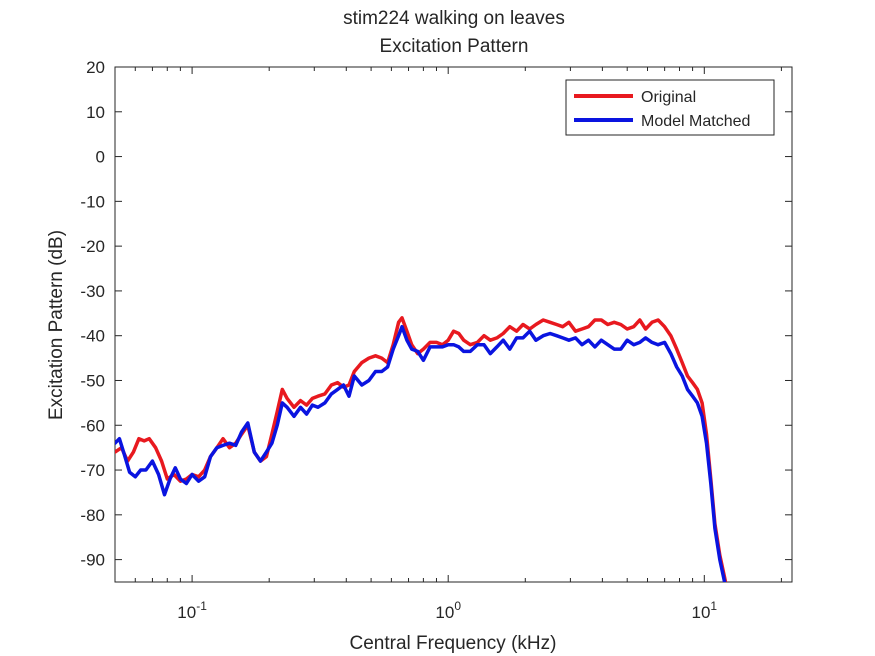  Describe the element at coordinates (192, 610) in the screenshot. I see `x-tick-label: 10⁻¹` at that location.